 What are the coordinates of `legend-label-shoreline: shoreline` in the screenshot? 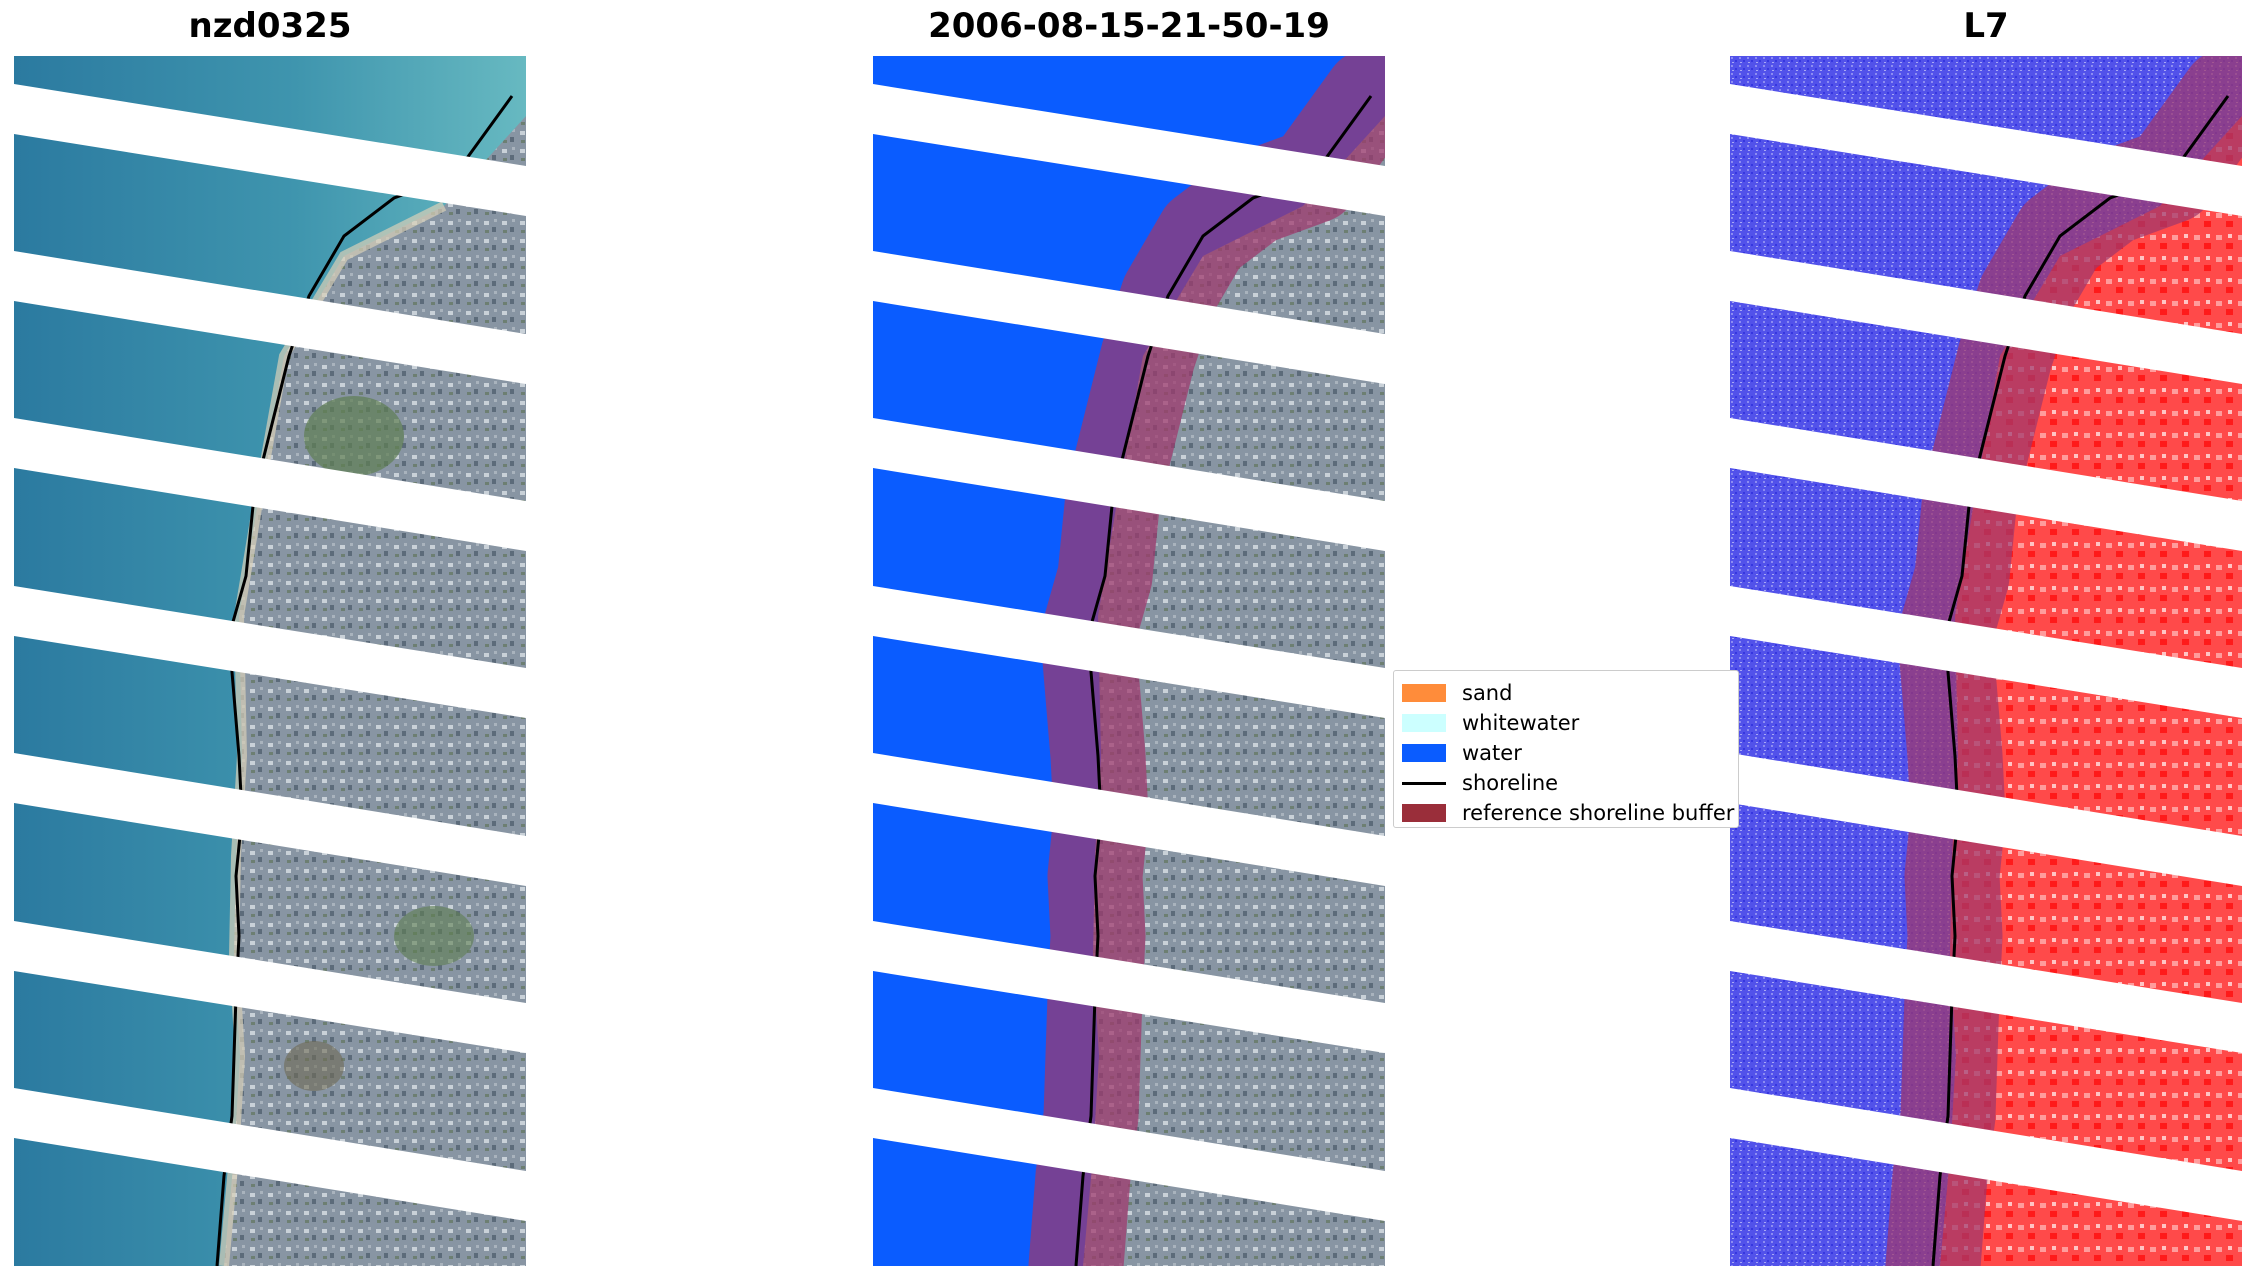 It's located at (1510, 783).